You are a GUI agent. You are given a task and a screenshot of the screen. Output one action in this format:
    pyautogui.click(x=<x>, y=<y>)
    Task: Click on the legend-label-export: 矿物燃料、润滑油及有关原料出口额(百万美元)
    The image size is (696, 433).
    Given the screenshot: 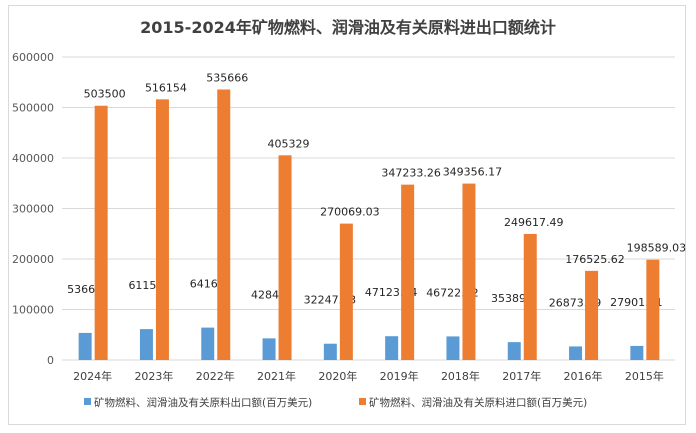 What is the action you would take?
    pyautogui.click(x=203, y=402)
    